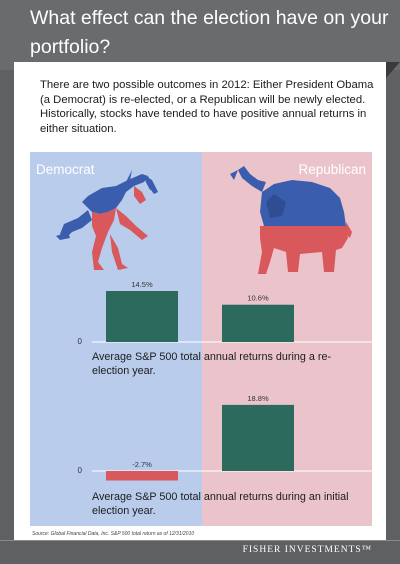  What do you see at coordinates (332, 169) in the screenshot?
I see `republican-label: Republican` at bounding box center [332, 169].